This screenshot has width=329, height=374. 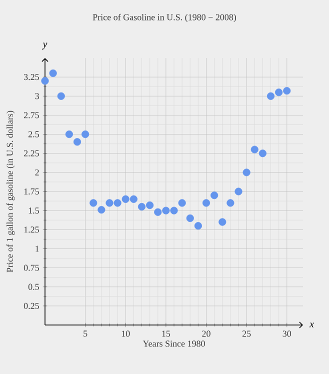 I want to click on y-tick-label: 1.5, so click(x=33, y=211).